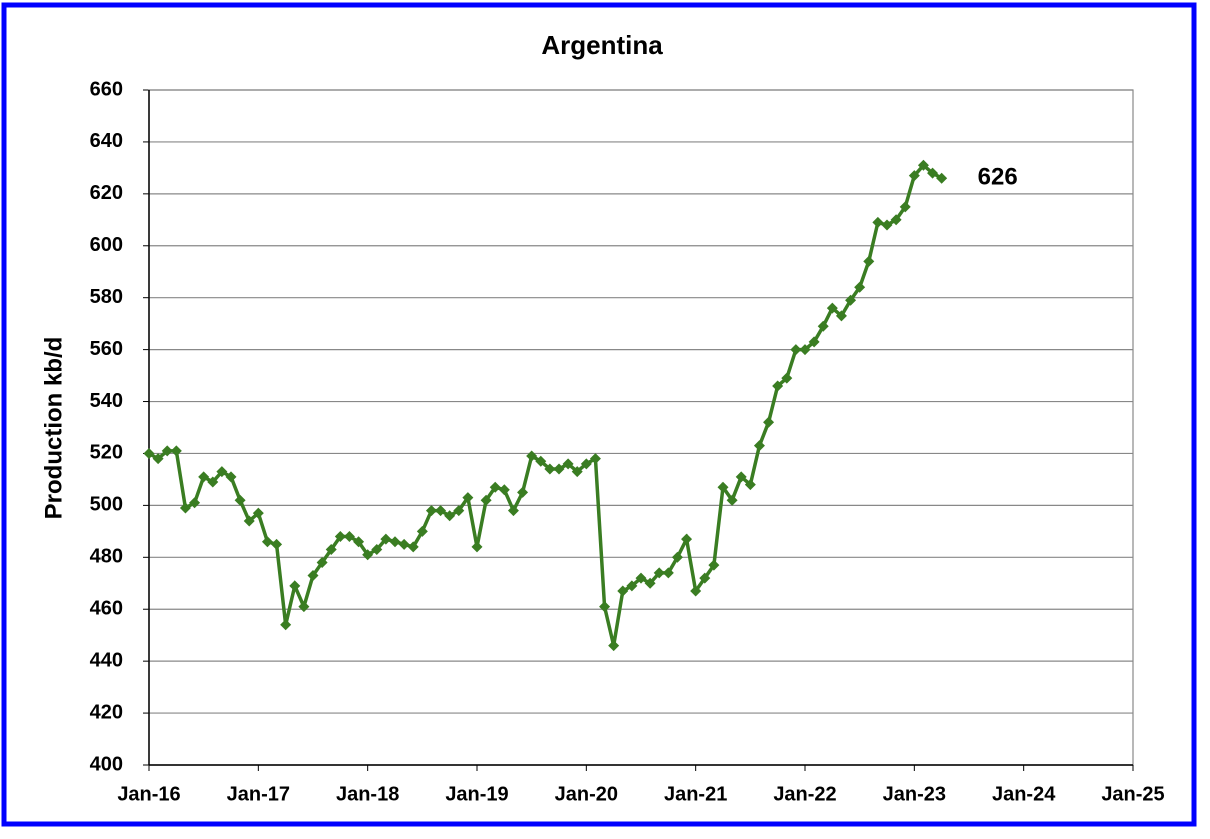  What do you see at coordinates (695, 794) in the screenshot?
I see `x-tick-label: Jan-21` at bounding box center [695, 794].